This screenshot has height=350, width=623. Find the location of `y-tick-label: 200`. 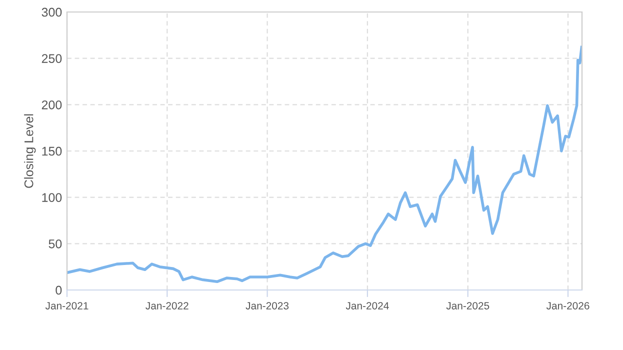

y-tick-label: 200 is located at coordinates (52, 105).